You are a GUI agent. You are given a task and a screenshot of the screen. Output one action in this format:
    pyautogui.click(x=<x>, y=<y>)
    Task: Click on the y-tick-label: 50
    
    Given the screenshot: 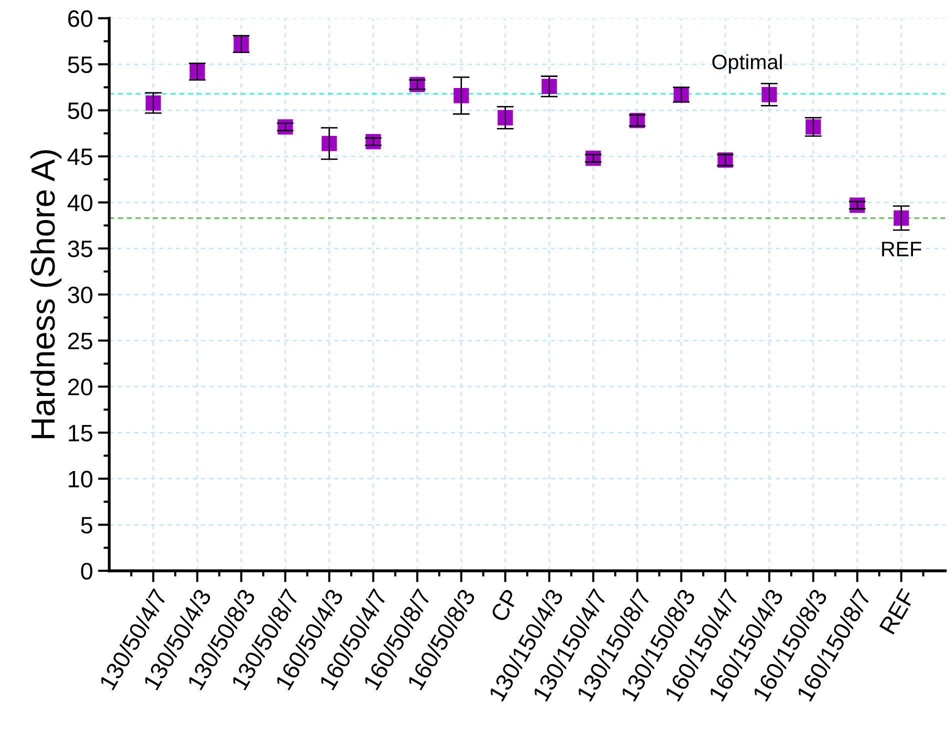 What is the action you would take?
    pyautogui.click(x=80, y=111)
    